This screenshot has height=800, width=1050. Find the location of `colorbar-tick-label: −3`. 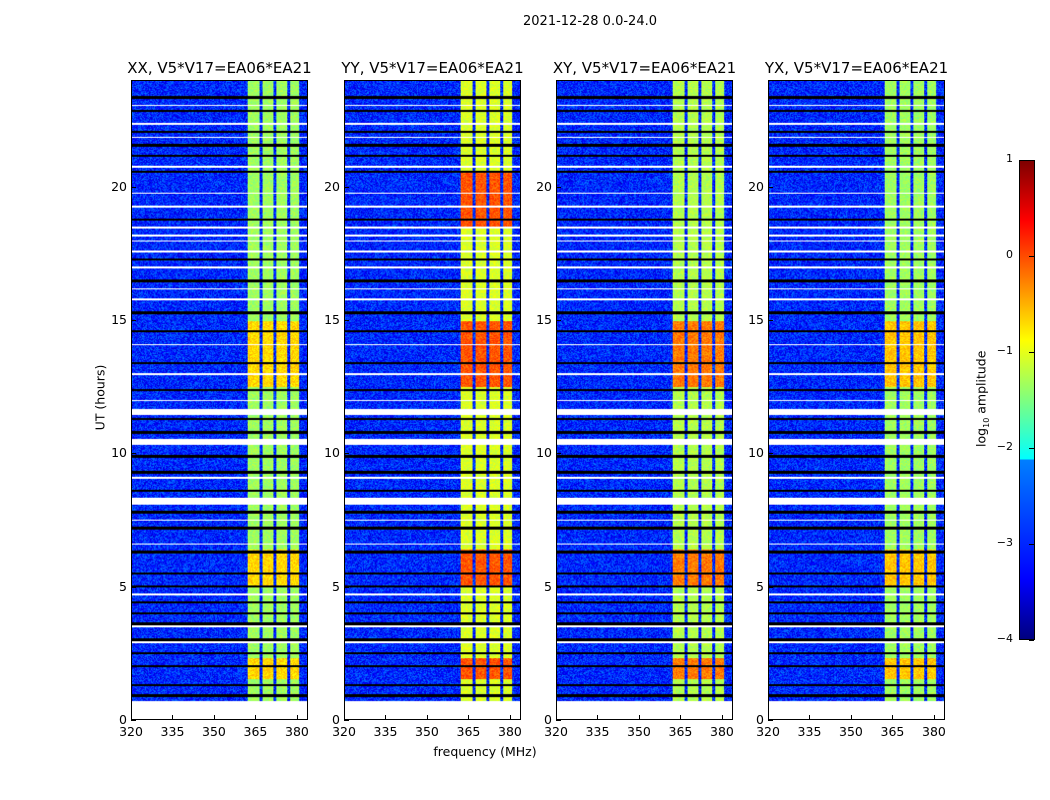

colorbar-tick-label: −3 is located at coordinates (1004, 542).